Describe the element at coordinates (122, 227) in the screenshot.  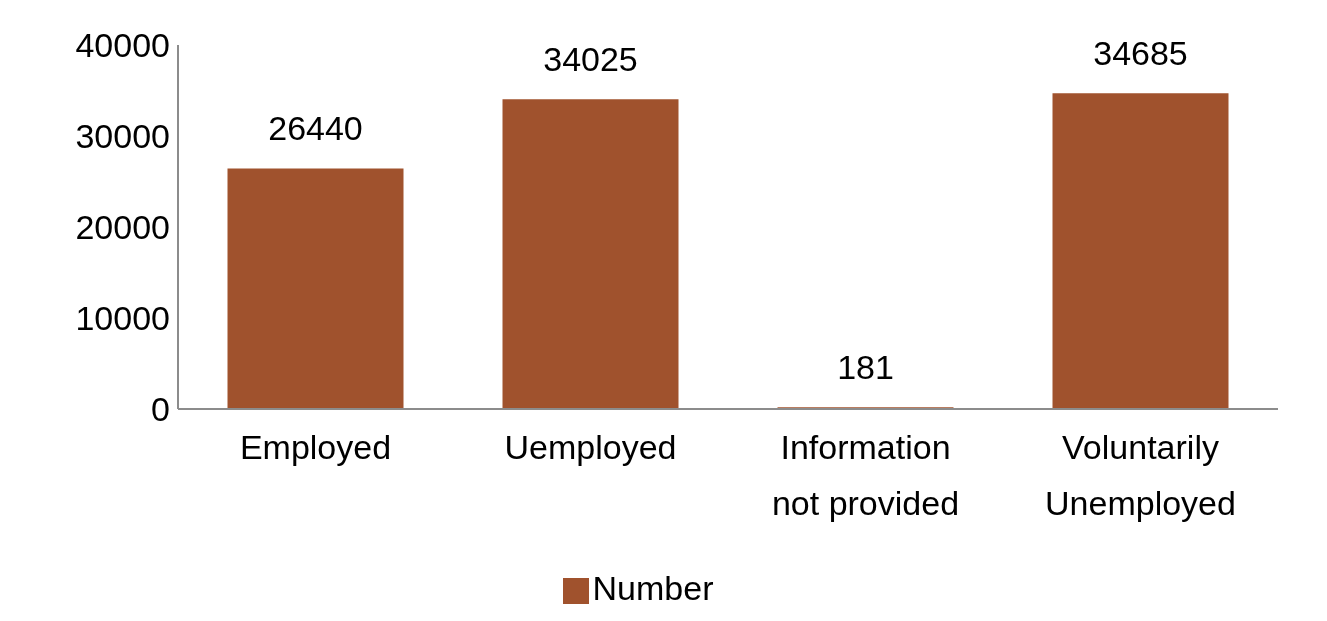
I see `y-tick-label: 20000` at that location.